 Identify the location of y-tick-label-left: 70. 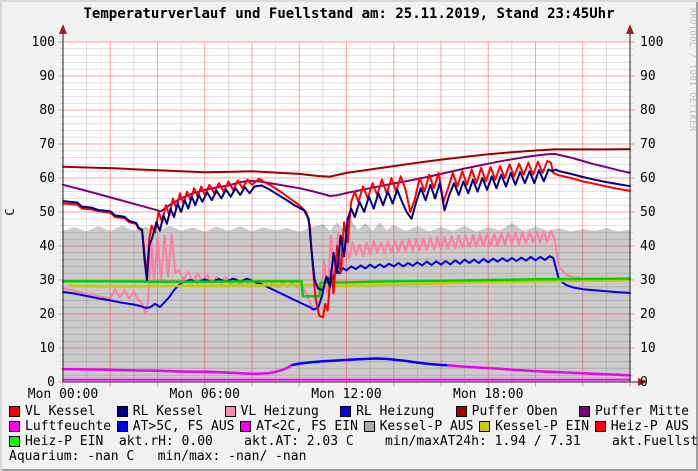
(47, 144).